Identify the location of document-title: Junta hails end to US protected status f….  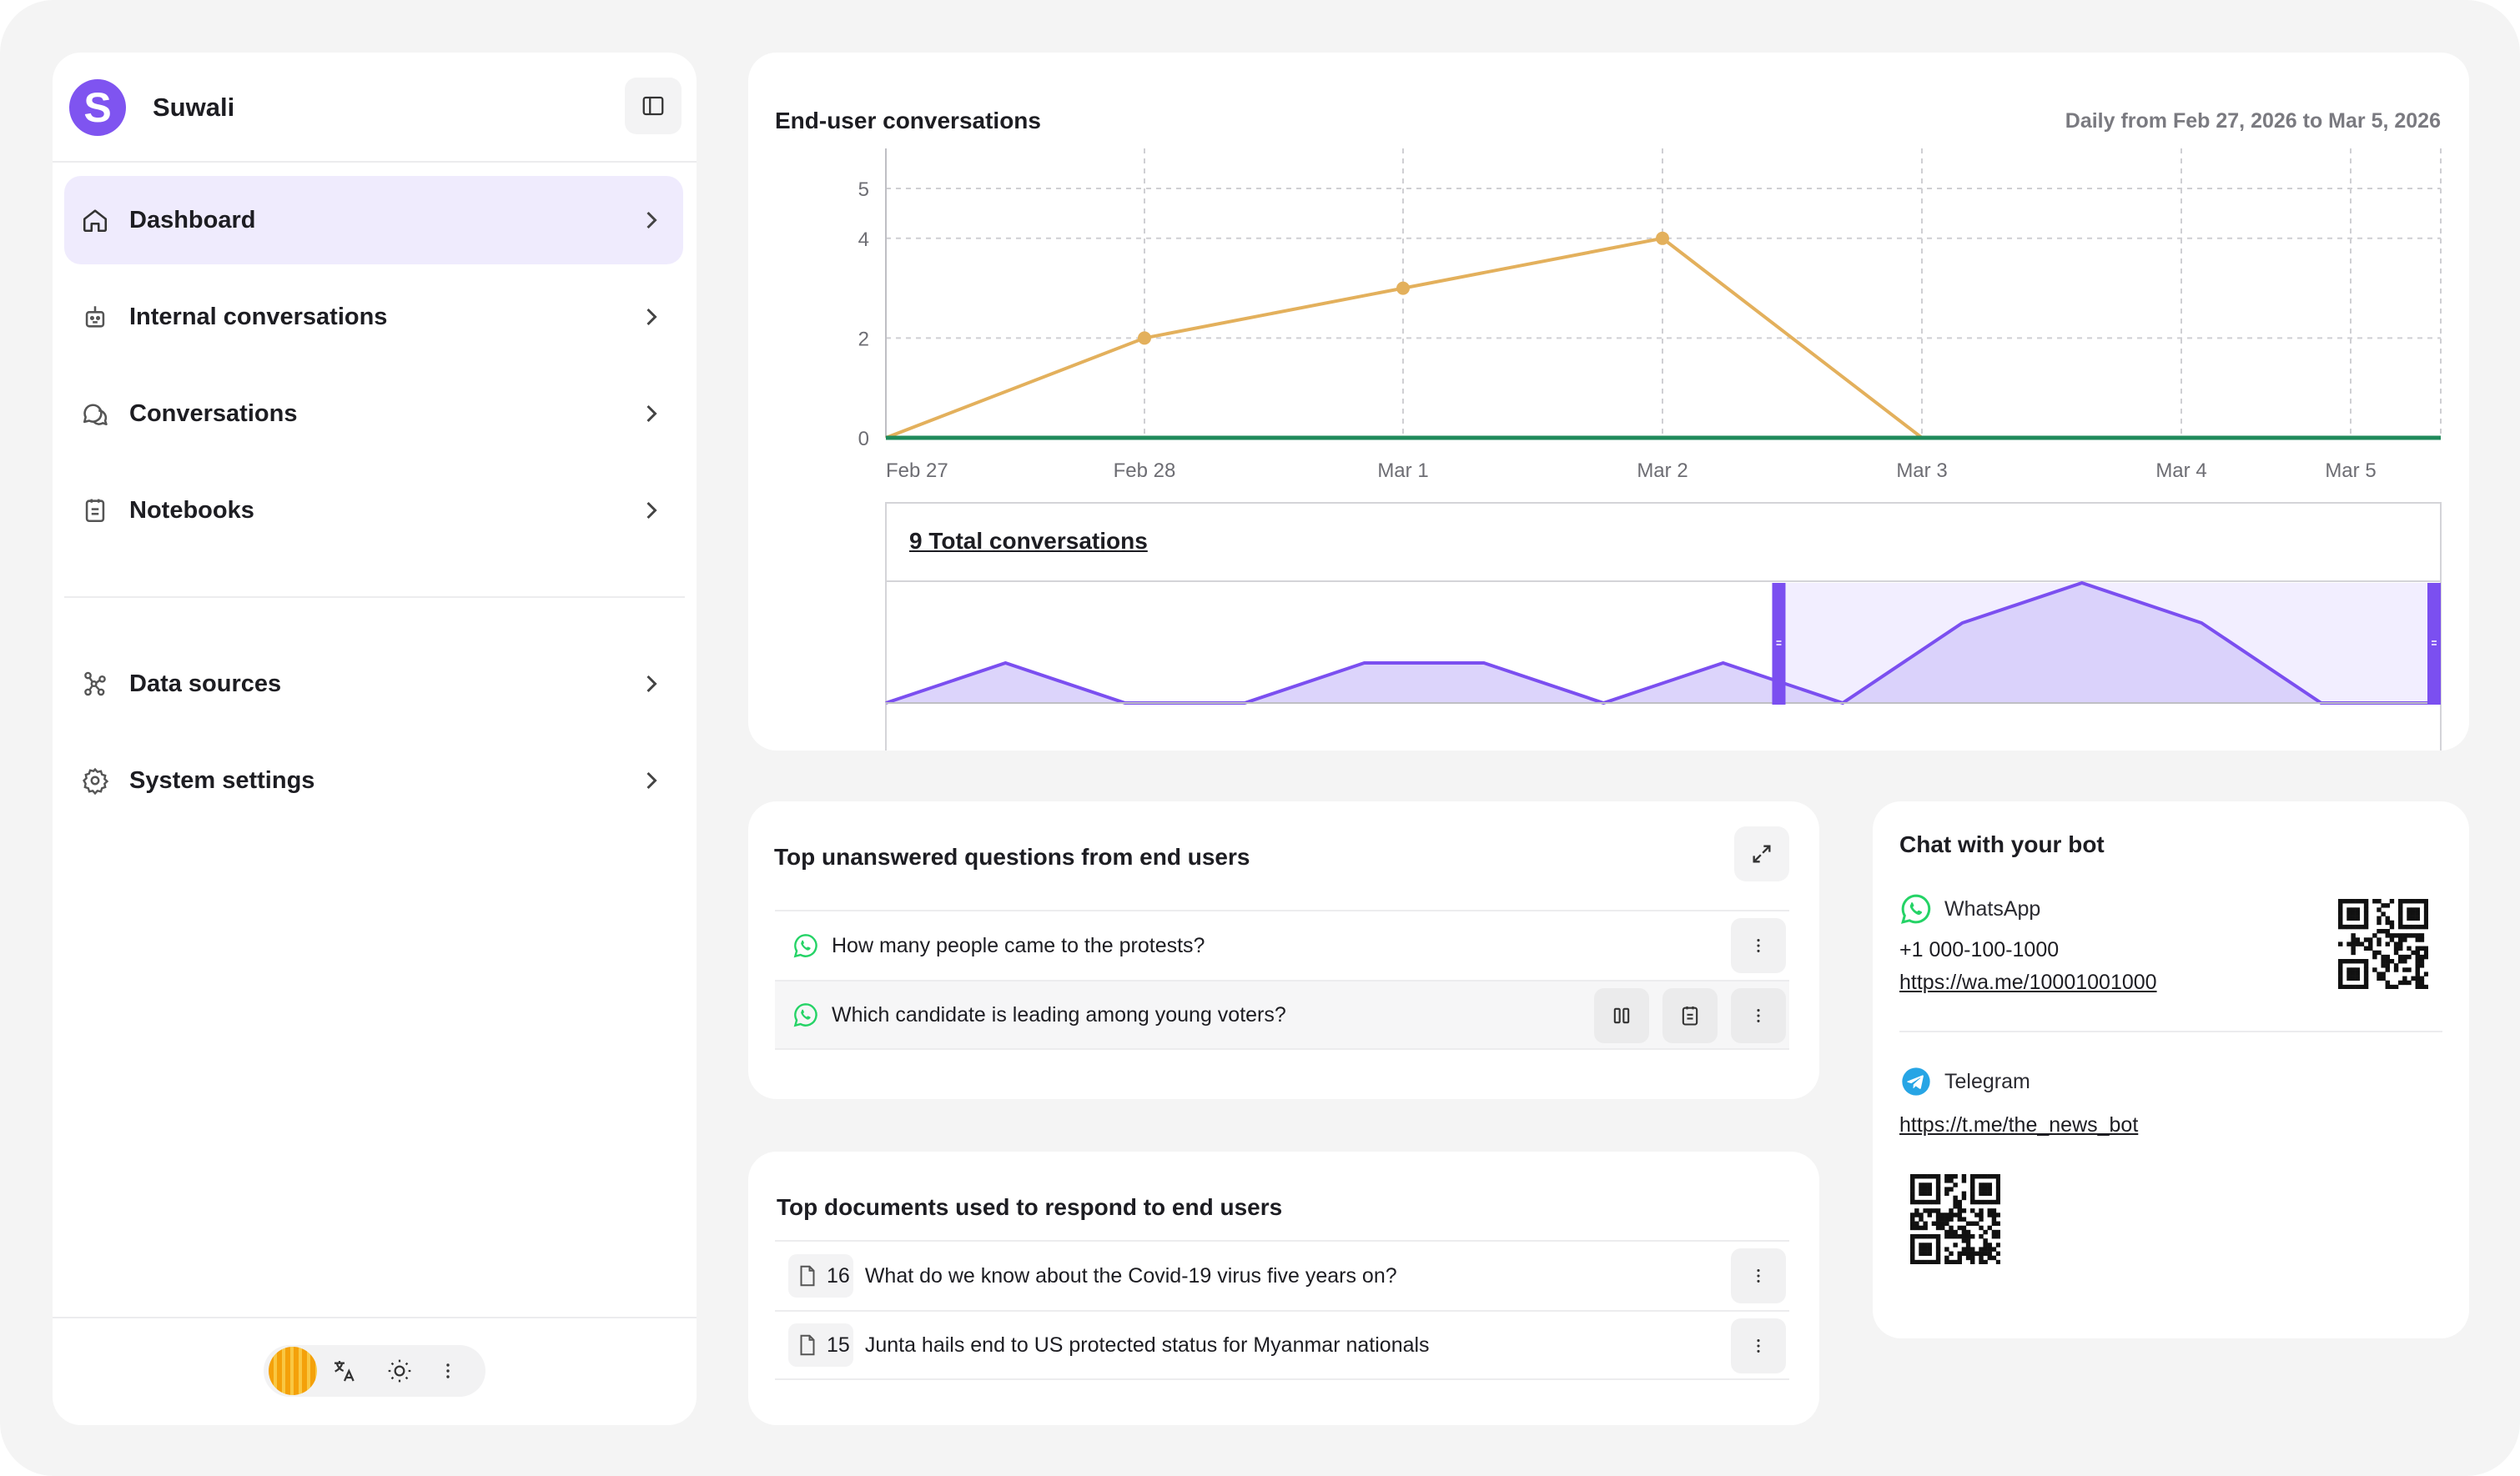
(1147, 1345).